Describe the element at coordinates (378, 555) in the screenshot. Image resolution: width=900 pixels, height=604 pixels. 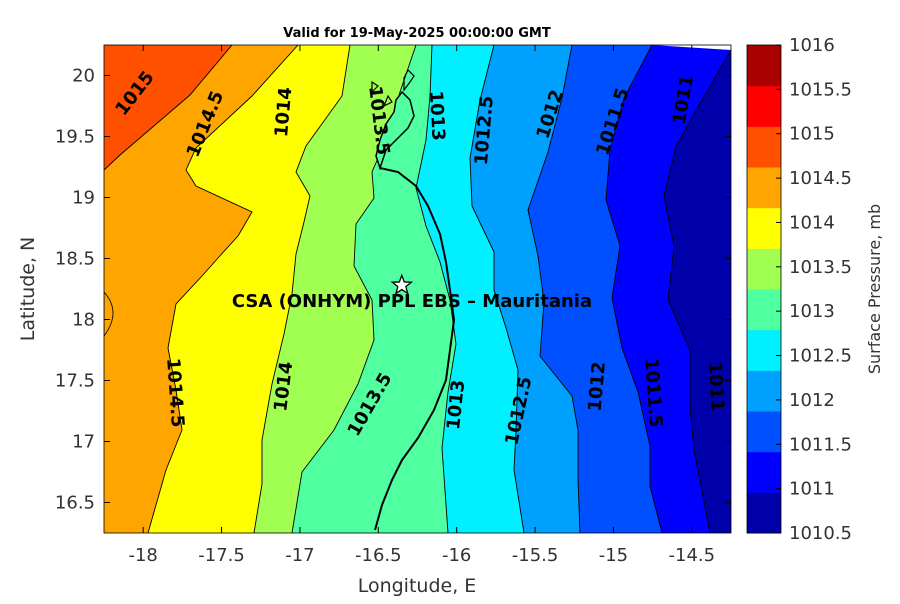
I see `x-tick-label: -16.5` at that location.